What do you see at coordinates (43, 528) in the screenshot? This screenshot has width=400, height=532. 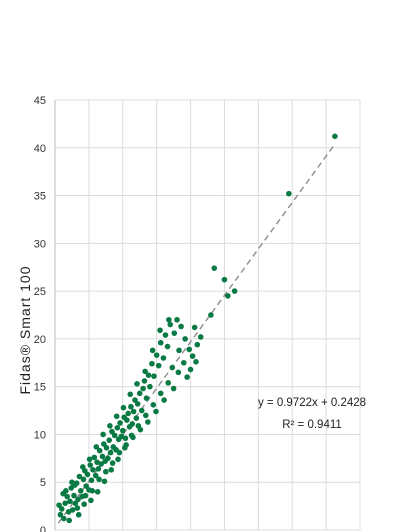 I see `y-tick-label: 0` at bounding box center [43, 528].